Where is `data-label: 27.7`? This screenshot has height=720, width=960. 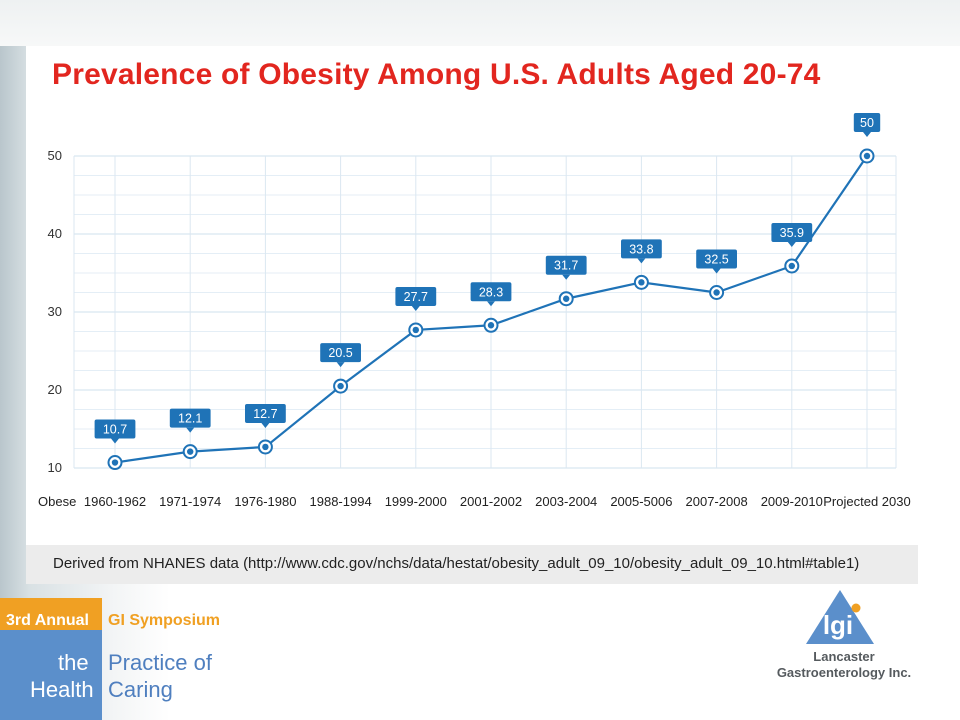 data-label: 27.7 is located at coordinates (416, 298).